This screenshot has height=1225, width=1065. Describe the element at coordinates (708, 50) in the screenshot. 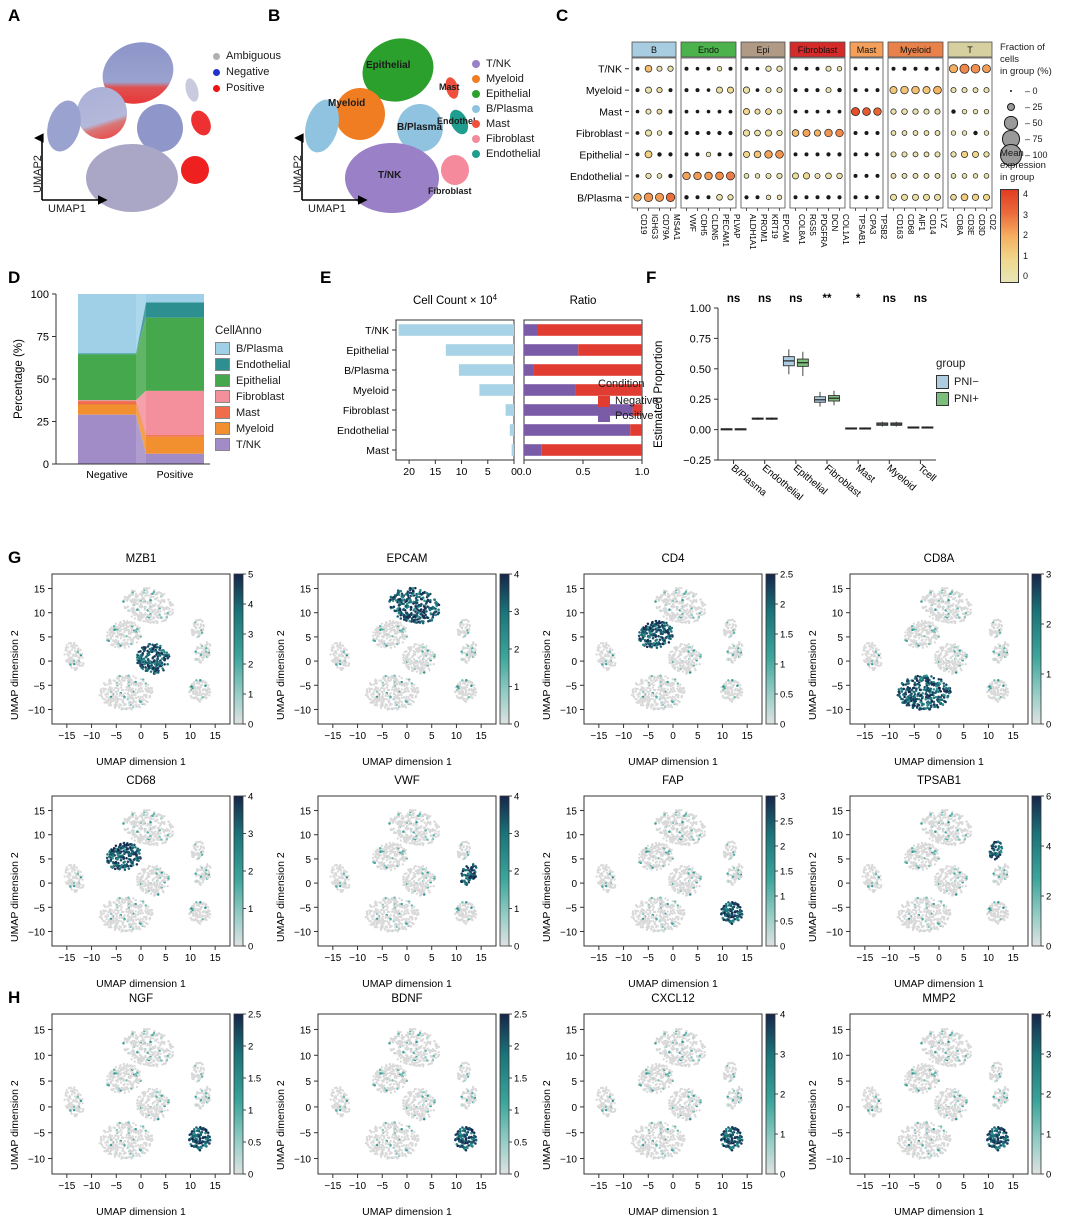

I see `svg-text: Endo` at that location.